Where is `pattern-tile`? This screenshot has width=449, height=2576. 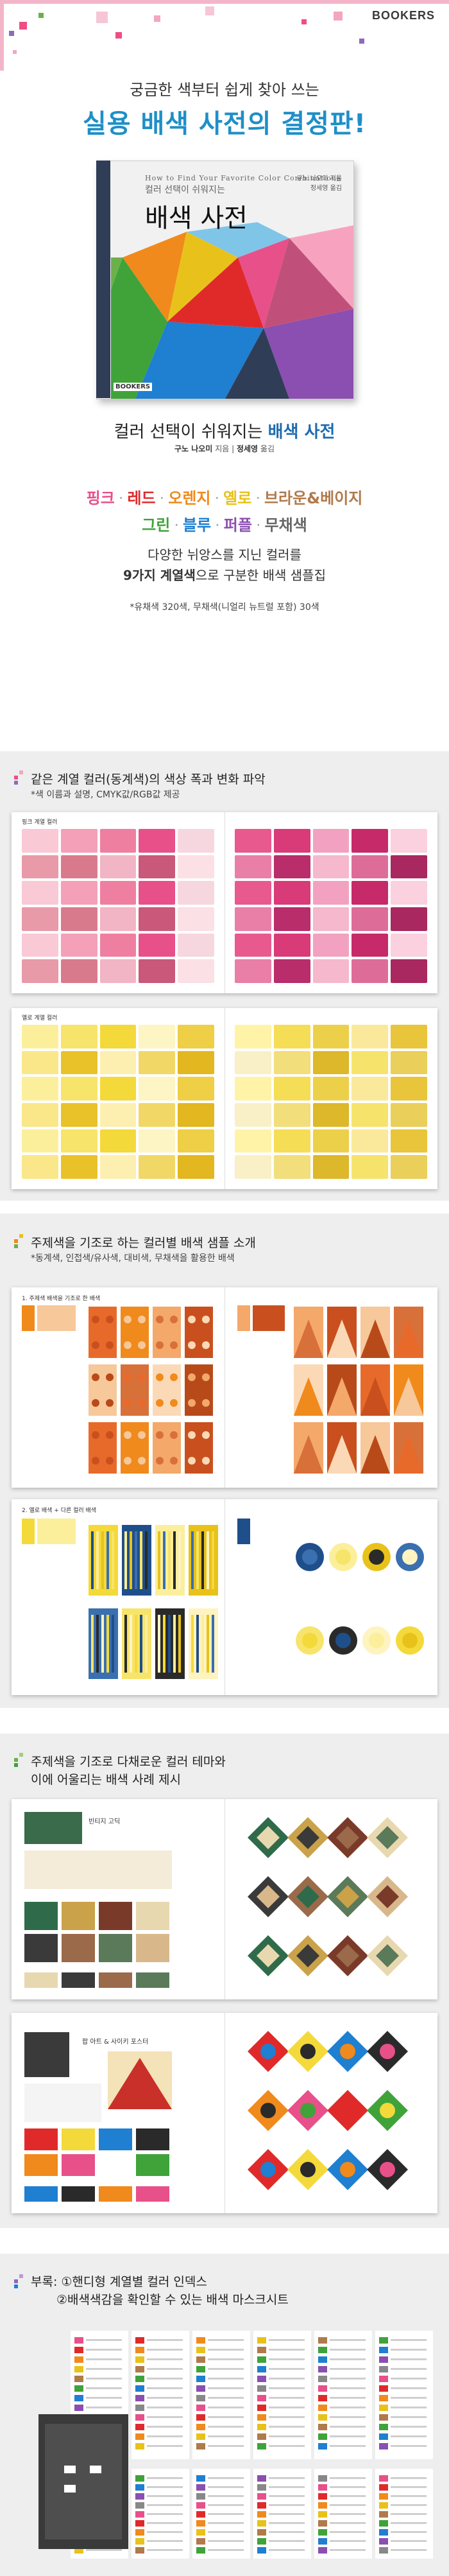 pattern-tile is located at coordinates (135, 1390).